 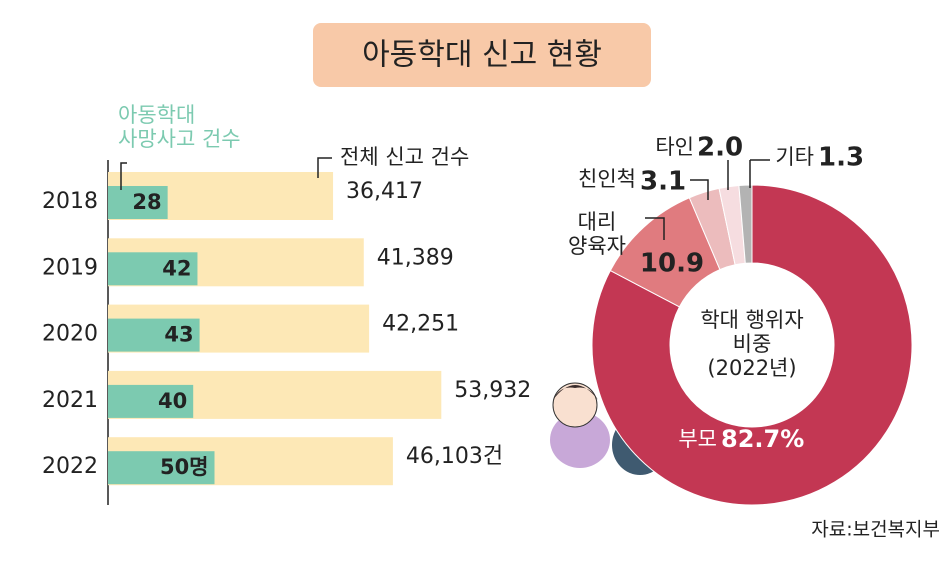 I want to click on y-tick-label: 2021, so click(x=70, y=400).